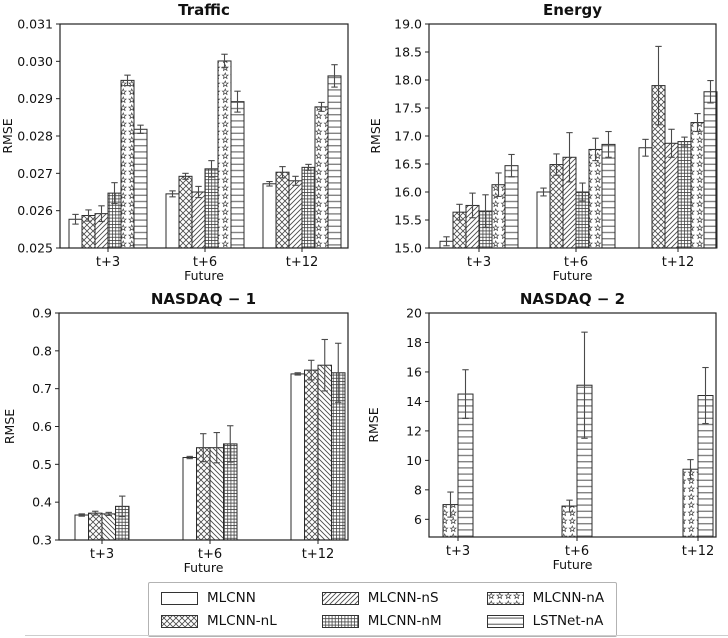  Describe the element at coordinates (42, 388) in the screenshot. I see `y-tick-label: 0.7` at that location.